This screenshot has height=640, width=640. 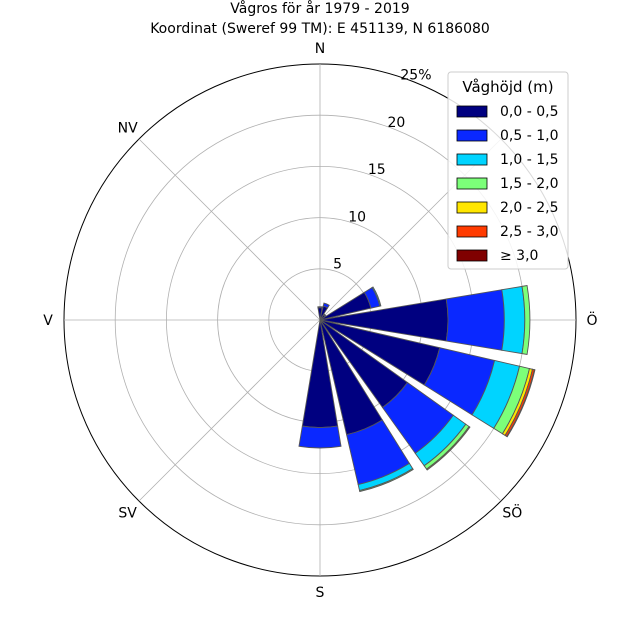 I want to click on radial-tick-label: 10, so click(x=357, y=217).